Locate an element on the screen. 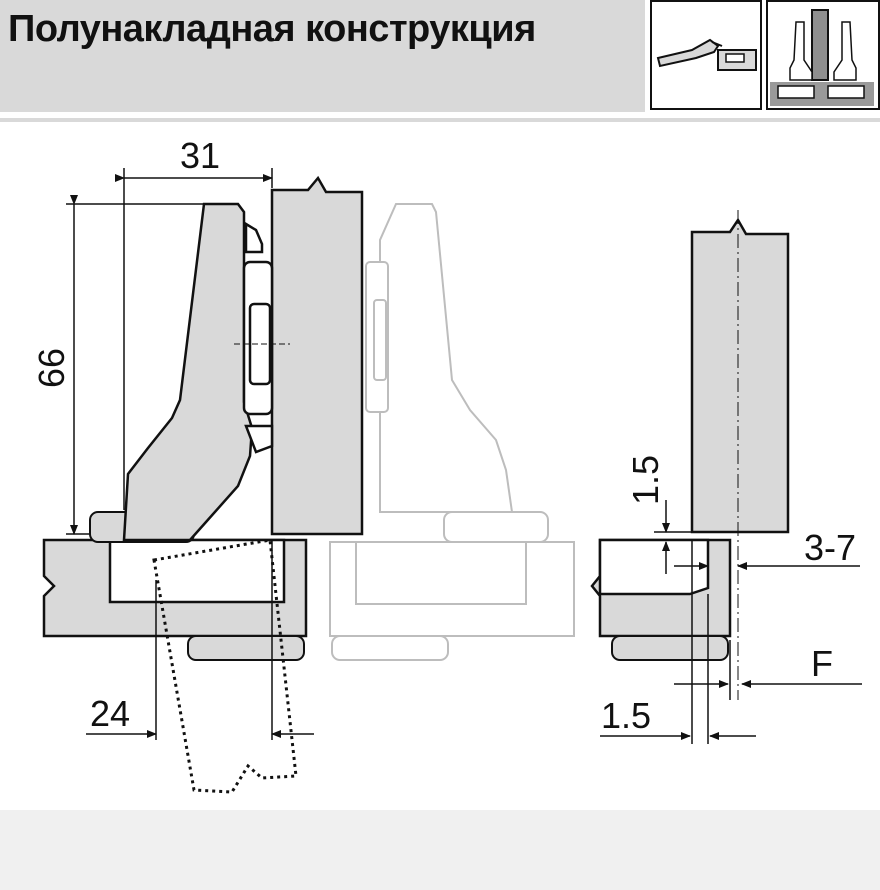  header-band is located at coordinates (322, 56).